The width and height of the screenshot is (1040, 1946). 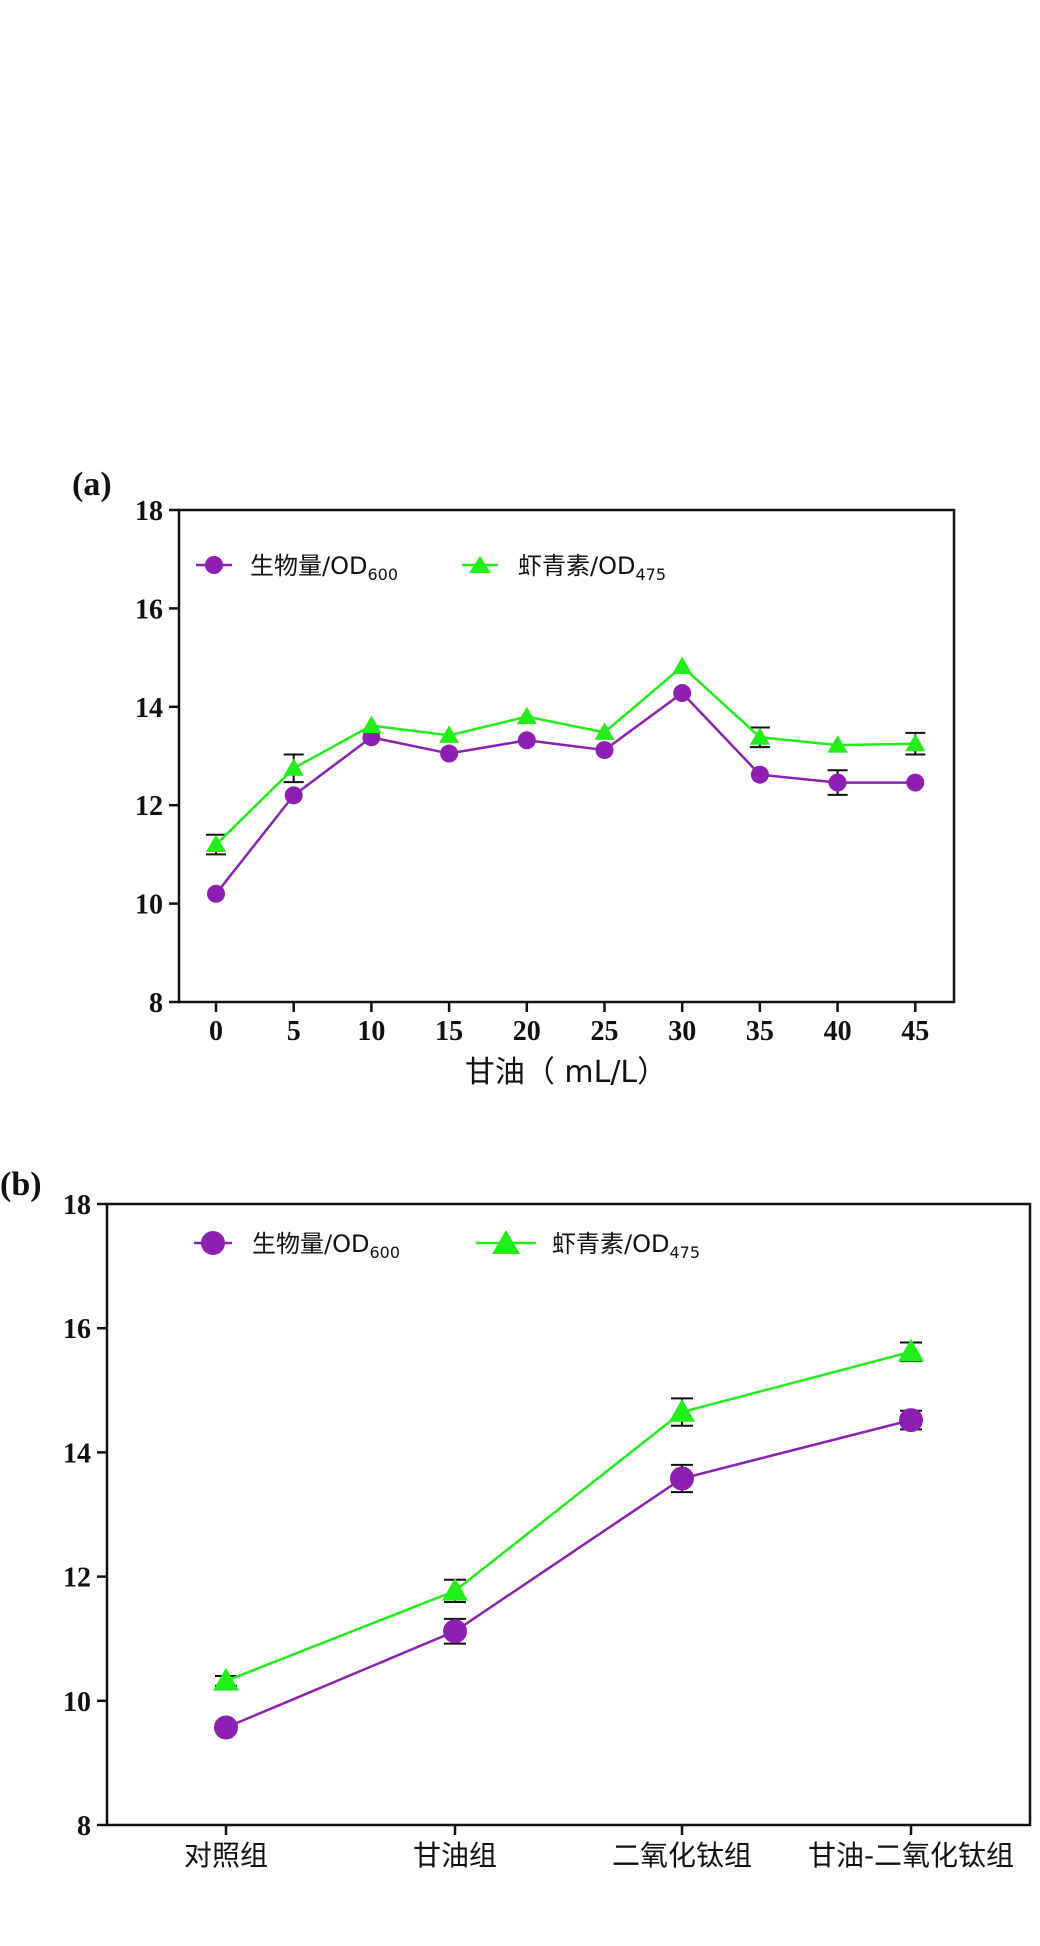 I want to click on panel-b-error-bars, so click(x=568, y=1514).